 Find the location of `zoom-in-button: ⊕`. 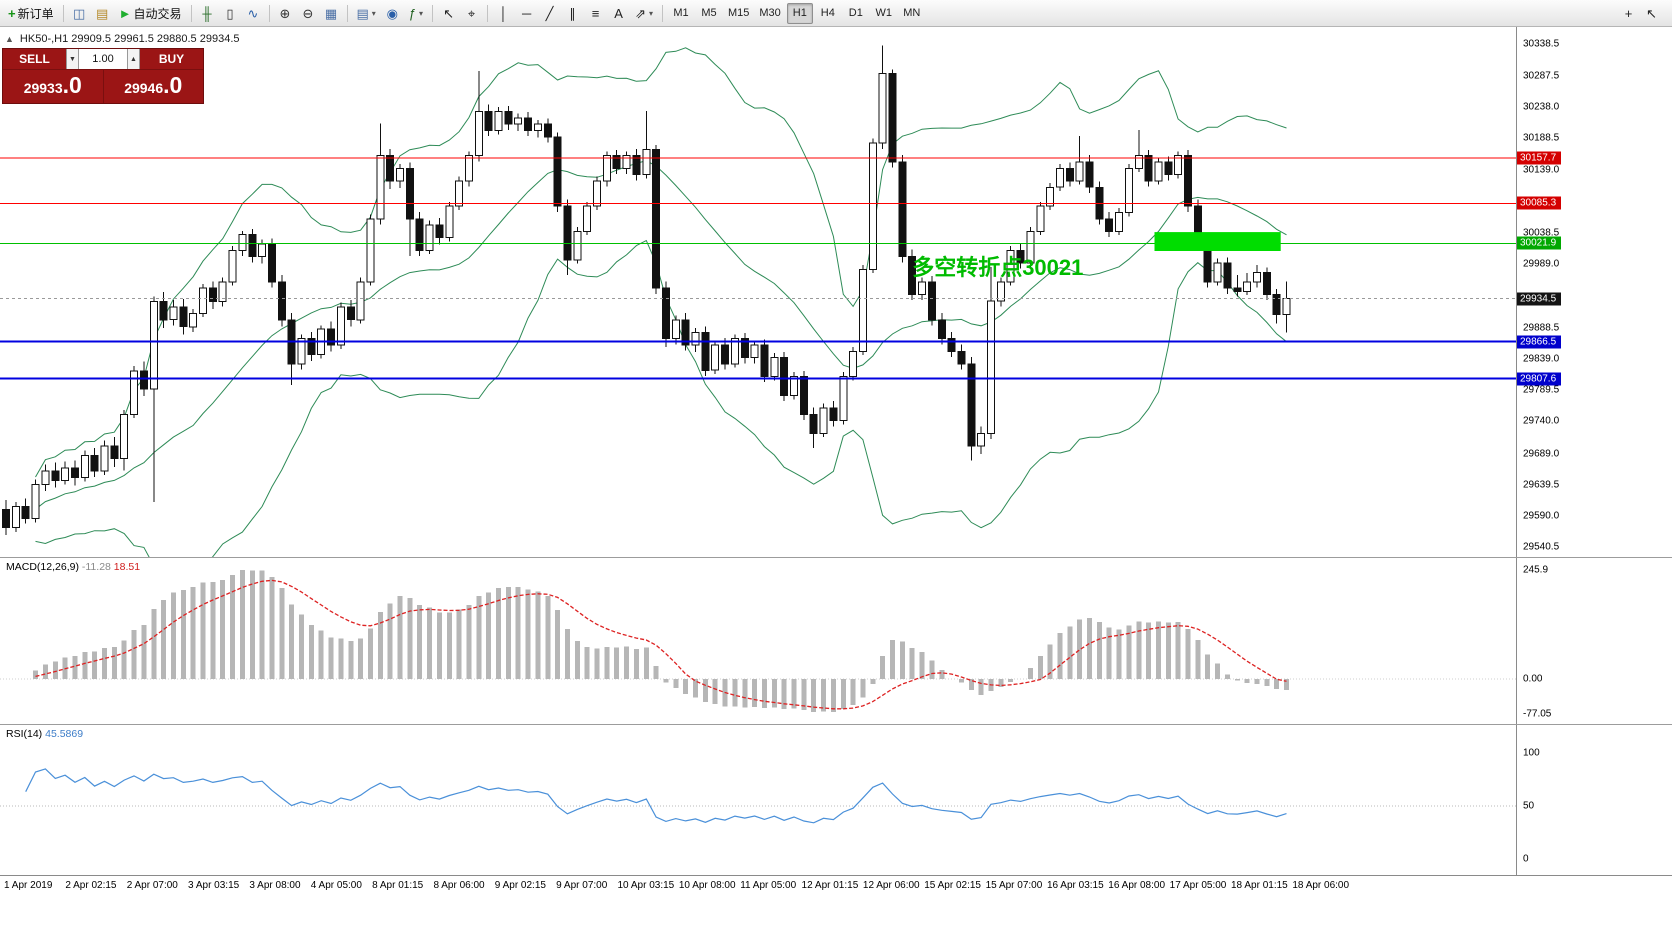

zoom-in-button: ⊕ is located at coordinates (285, 13).